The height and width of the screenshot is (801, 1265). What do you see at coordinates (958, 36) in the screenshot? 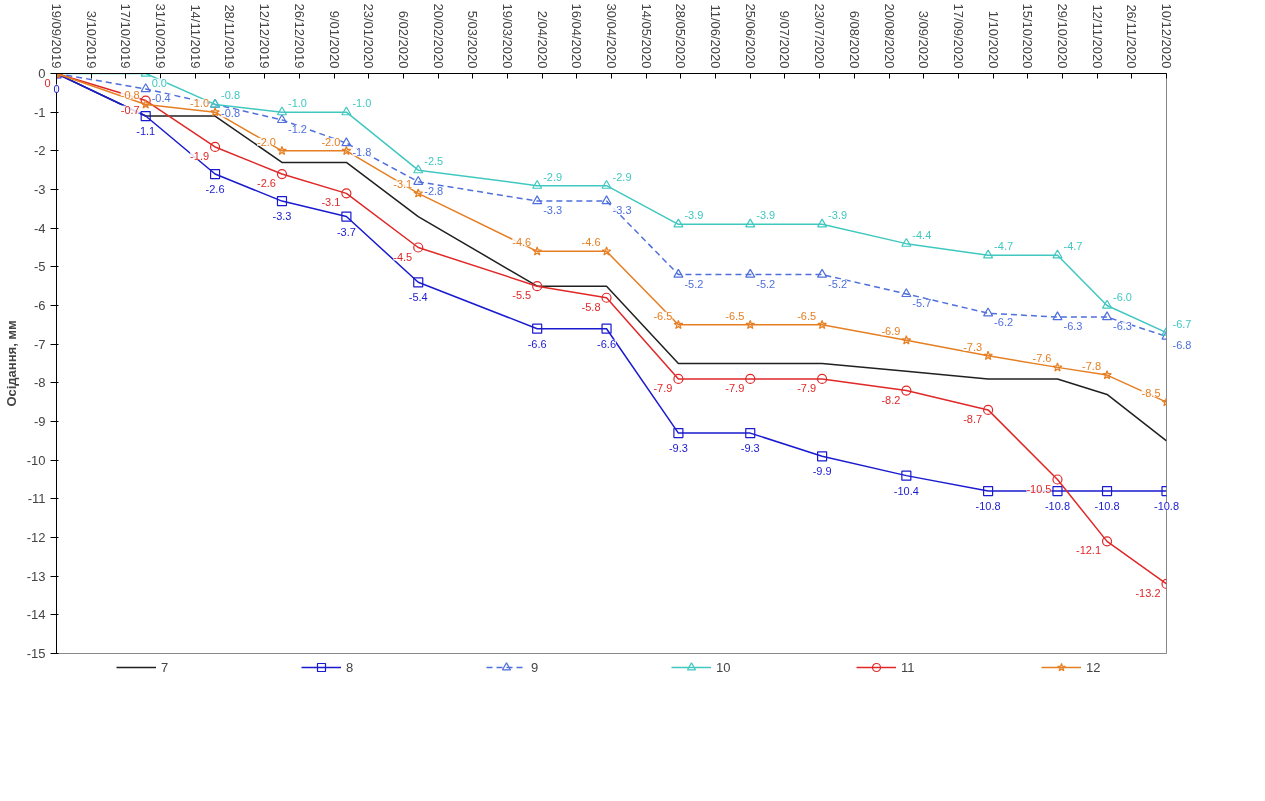
I see `x-tick-label: 17/09/2020` at bounding box center [958, 36].